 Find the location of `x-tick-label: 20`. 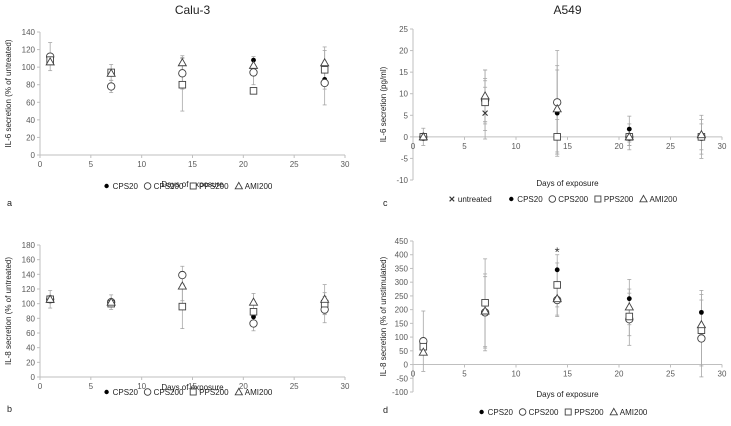

x-tick-label: 20 is located at coordinates (619, 374).